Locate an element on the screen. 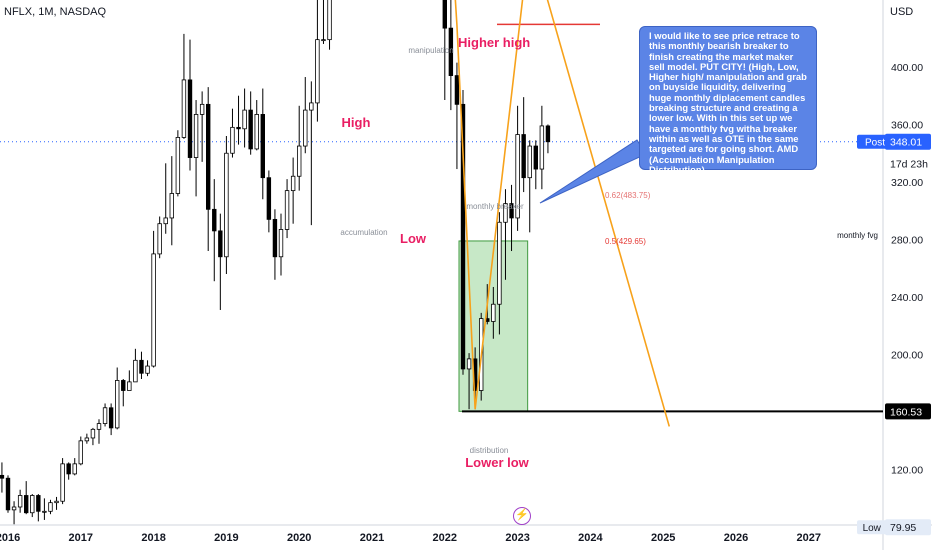 This screenshot has height=550, width=932. symbol-label: NFLX, 1M, NASDAQ is located at coordinates (55, 12).